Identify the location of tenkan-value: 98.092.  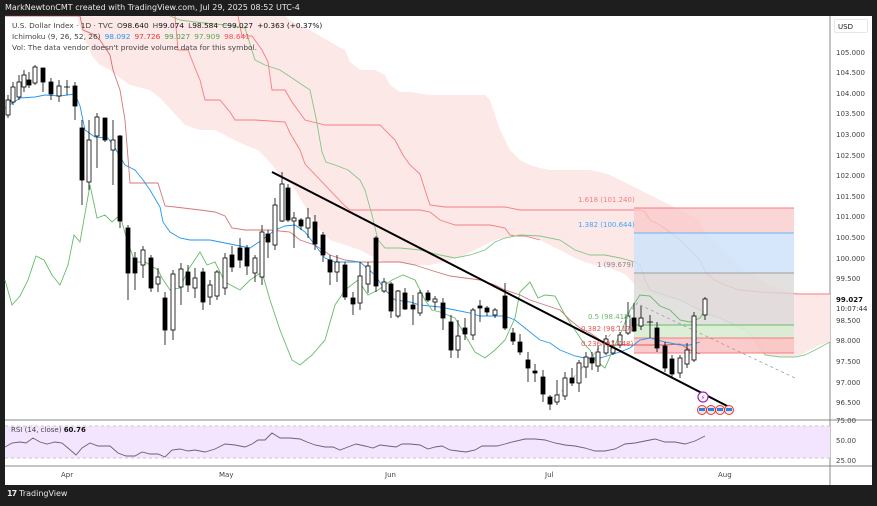
(117, 36).